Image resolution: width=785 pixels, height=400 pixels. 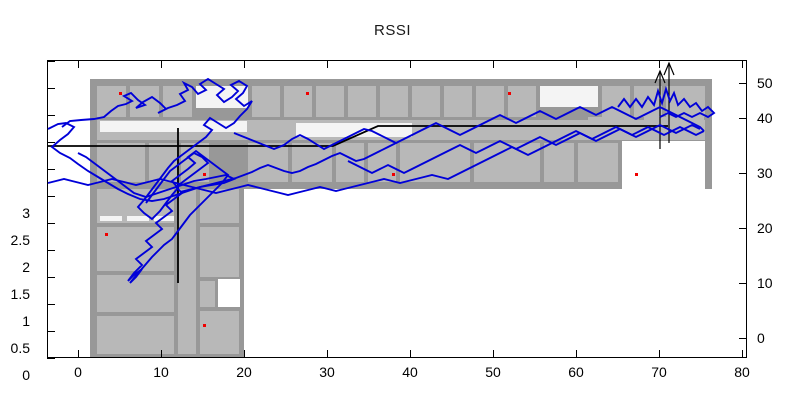 What do you see at coordinates (576, 372) in the screenshot?
I see `x-tick-label: 60` at bounding box center [576, 372].